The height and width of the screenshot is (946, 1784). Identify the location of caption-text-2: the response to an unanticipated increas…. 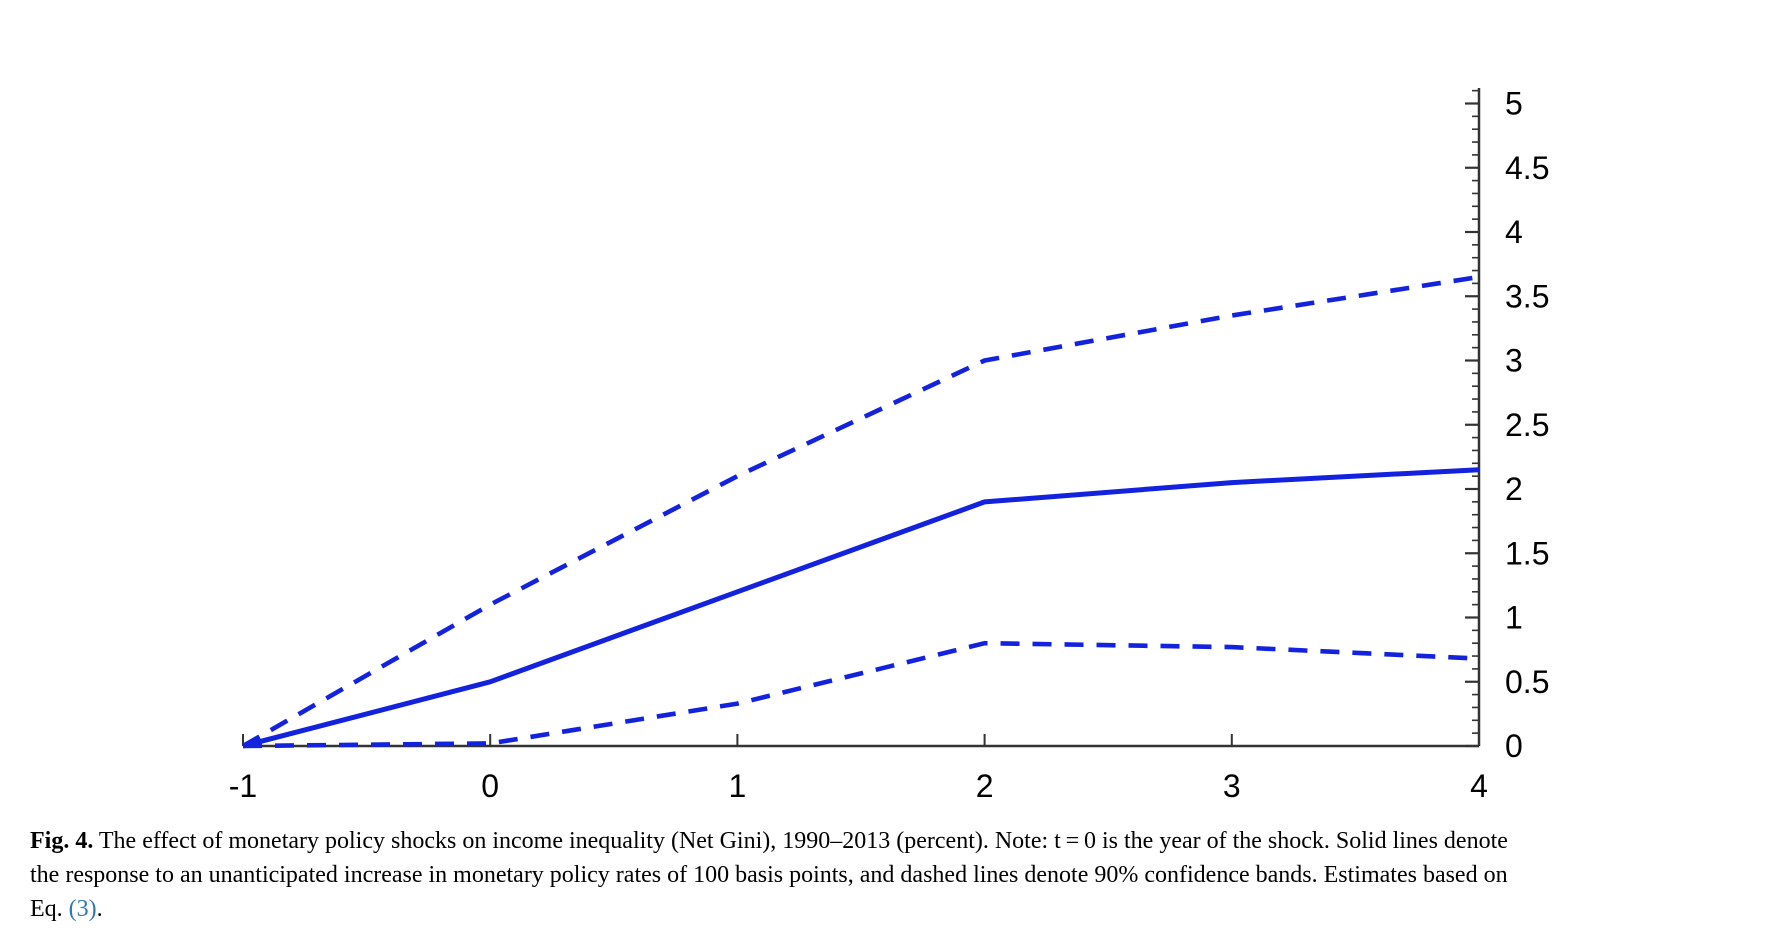
(769, 875).